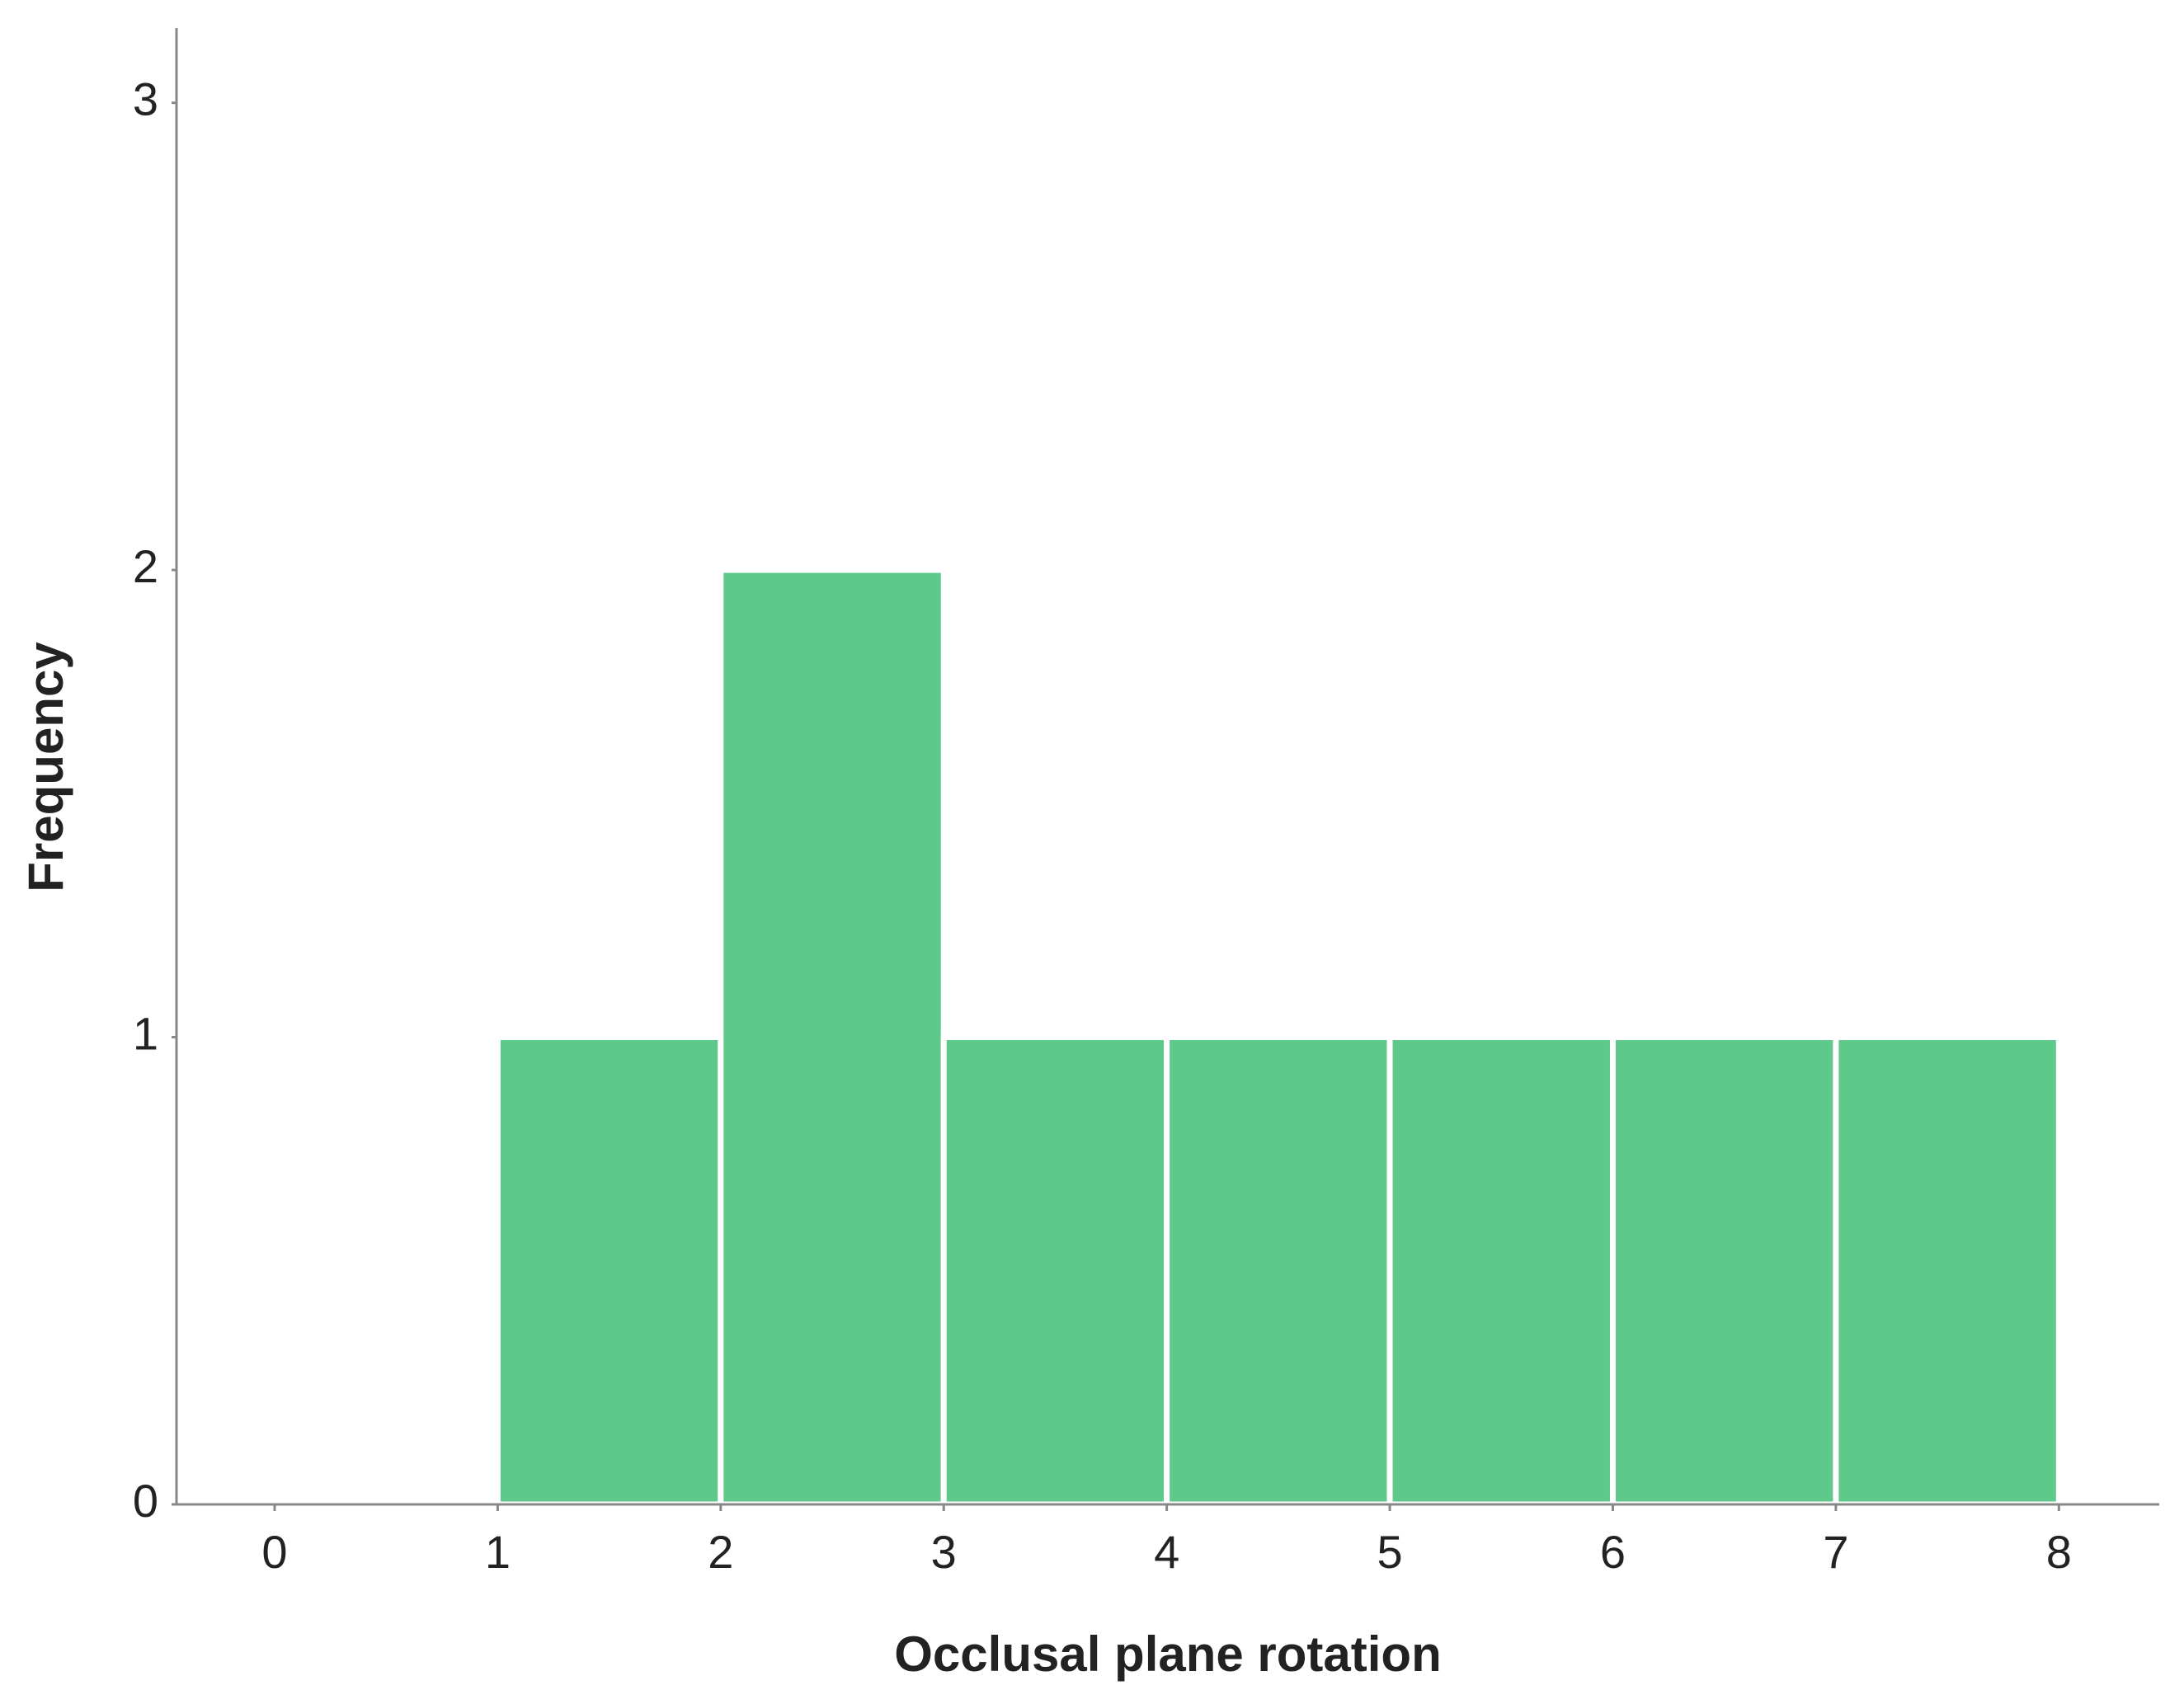 Image resolution: width=2184 pixels, height=1704 pixels. I want to click on x-tick-label: 6, so click(1613, 1552).